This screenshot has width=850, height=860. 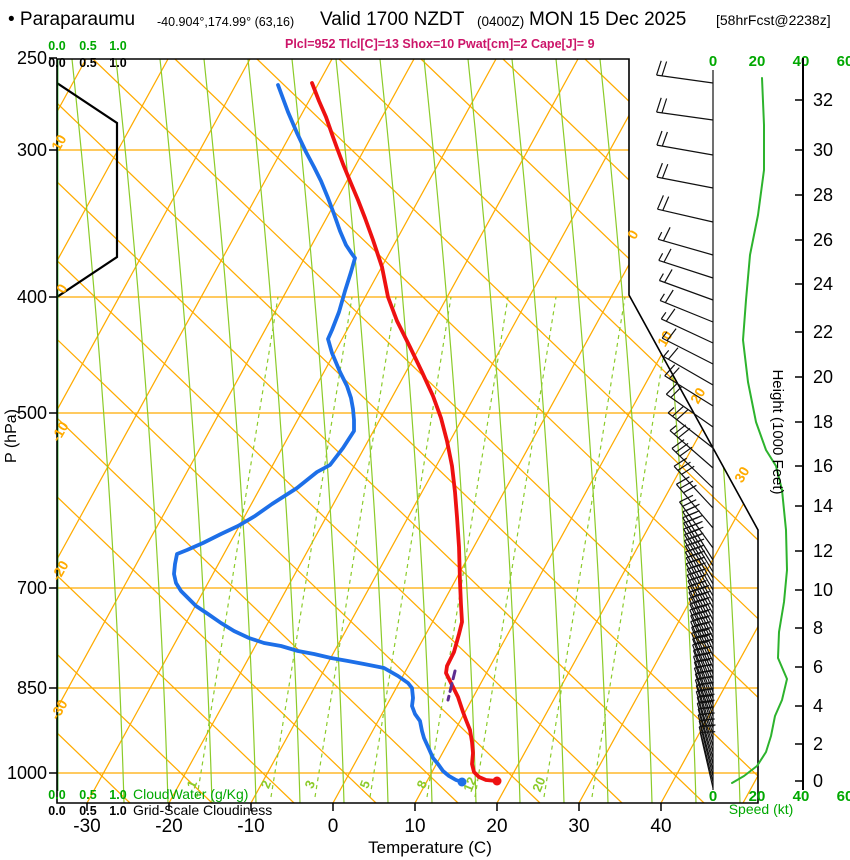 I want to click on cloudiness-scale-label-bottom: 0.5, so click(x=87, y=811).